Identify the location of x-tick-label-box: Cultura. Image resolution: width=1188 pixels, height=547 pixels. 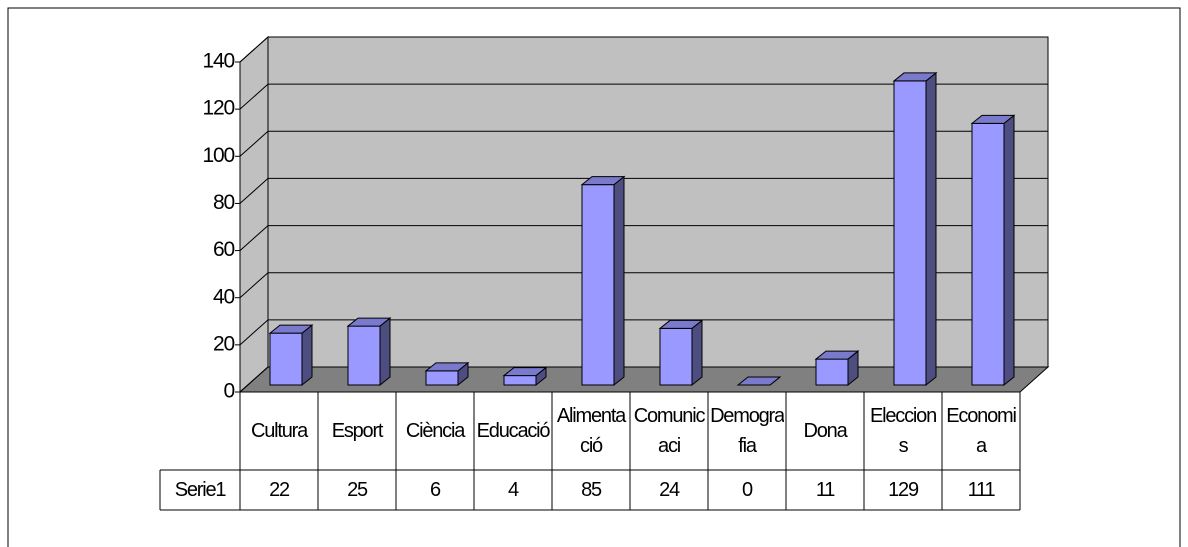
(279, 431).